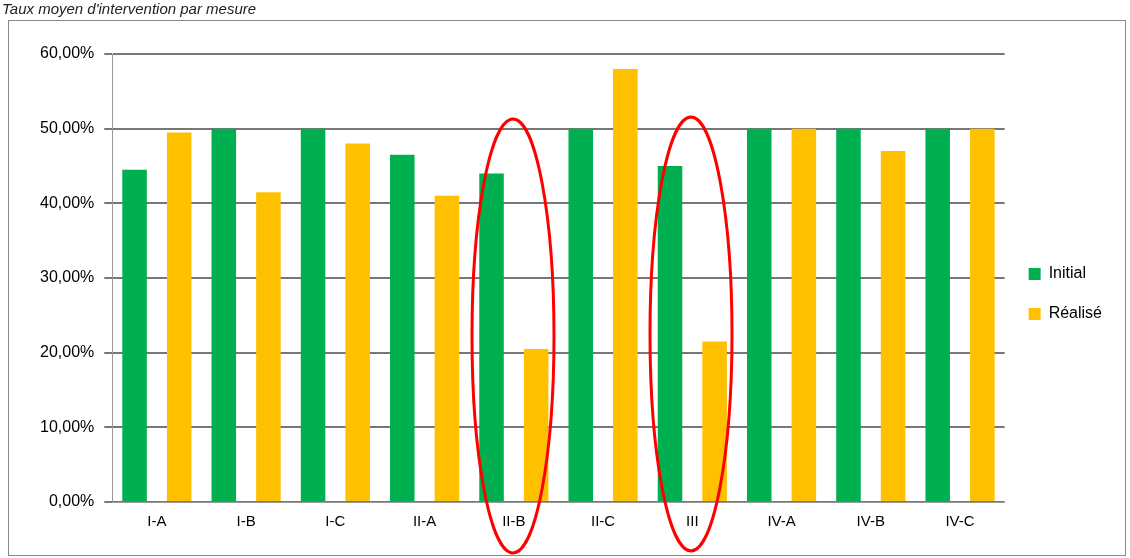 Image resolution: width=1130 pixels, height=558 pixels. Describe the element at coordinates (67, 352) in the screenshot. I see `y-tick-label: 20,00%` at that location.